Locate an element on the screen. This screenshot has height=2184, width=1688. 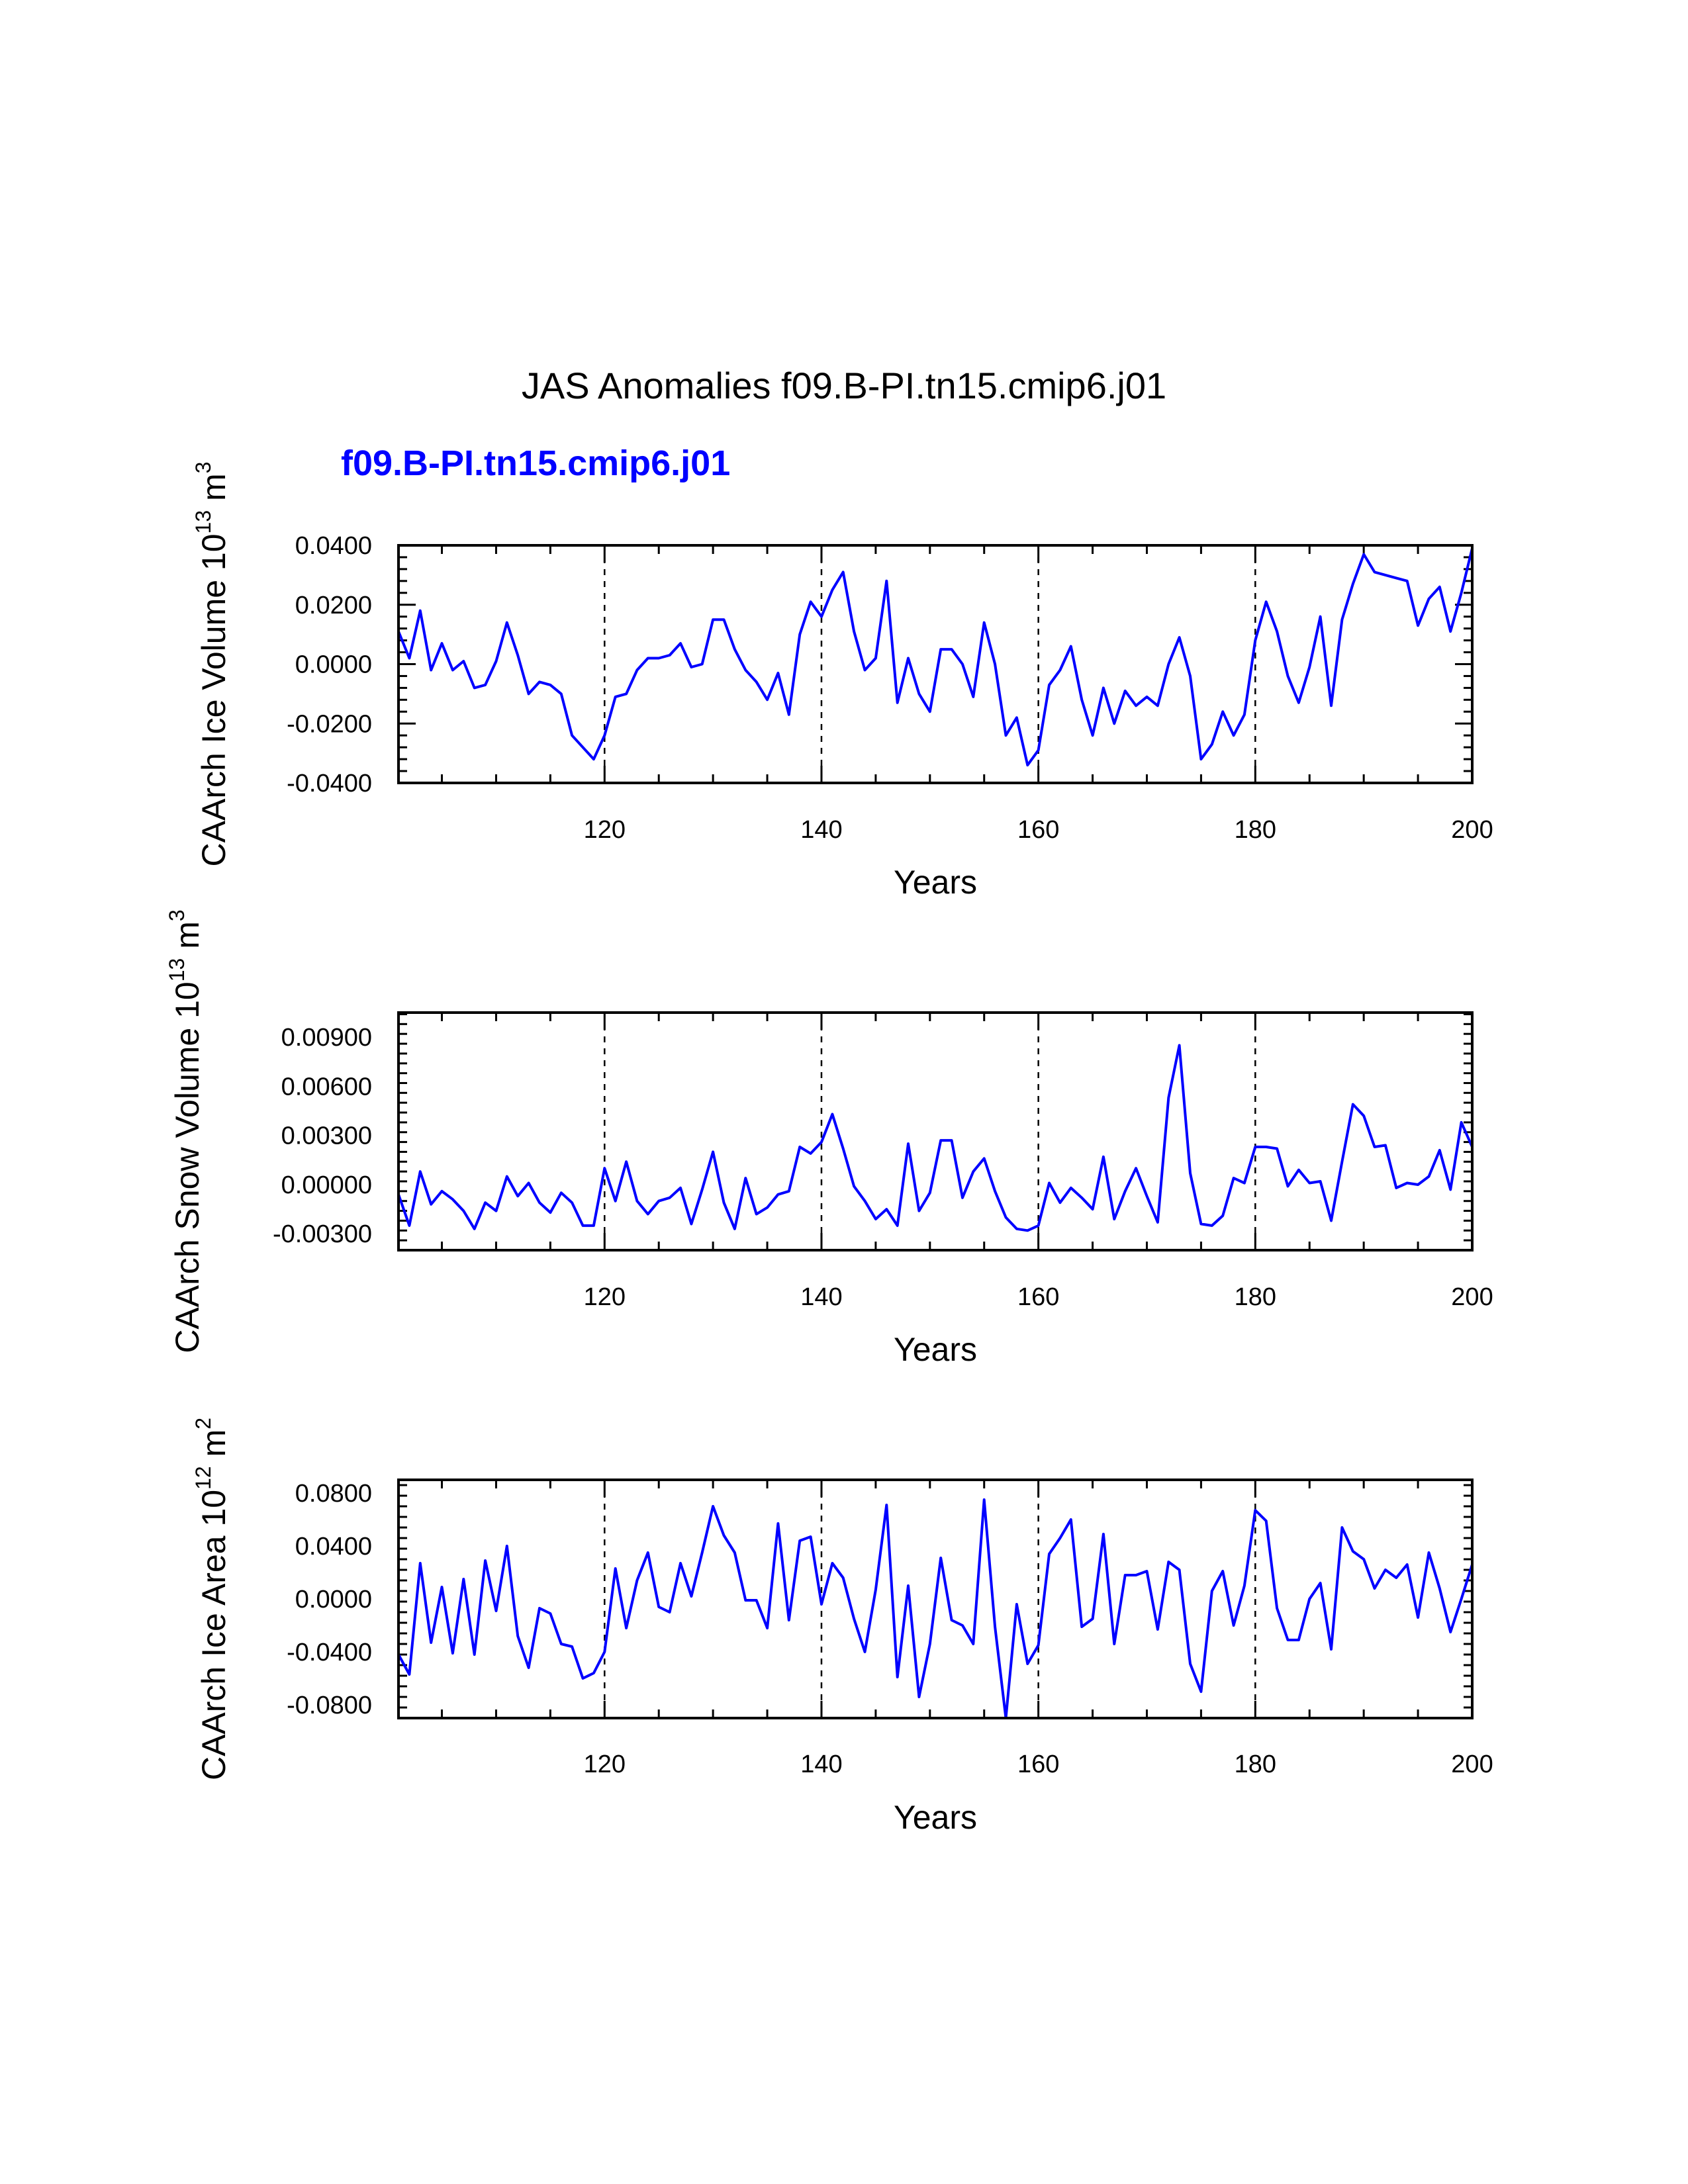
y-tick-label: 0.00000 is located at coordinates (326, 1185).